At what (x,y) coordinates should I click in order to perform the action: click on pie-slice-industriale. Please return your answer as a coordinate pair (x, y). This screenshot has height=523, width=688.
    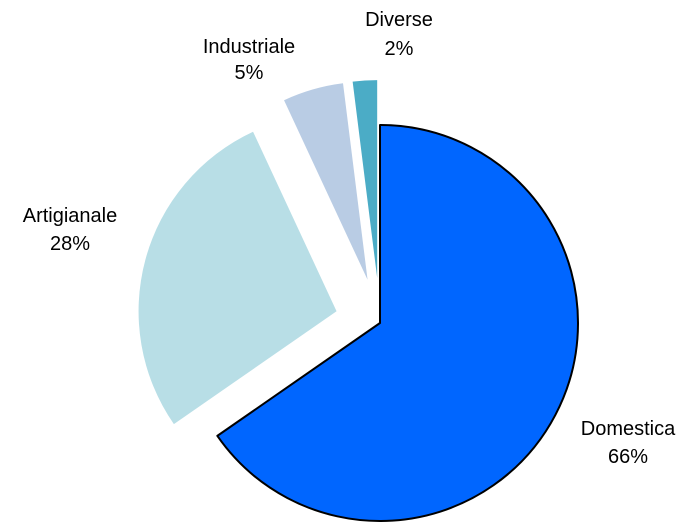
    Looking at the image, I should click on (326, 181).